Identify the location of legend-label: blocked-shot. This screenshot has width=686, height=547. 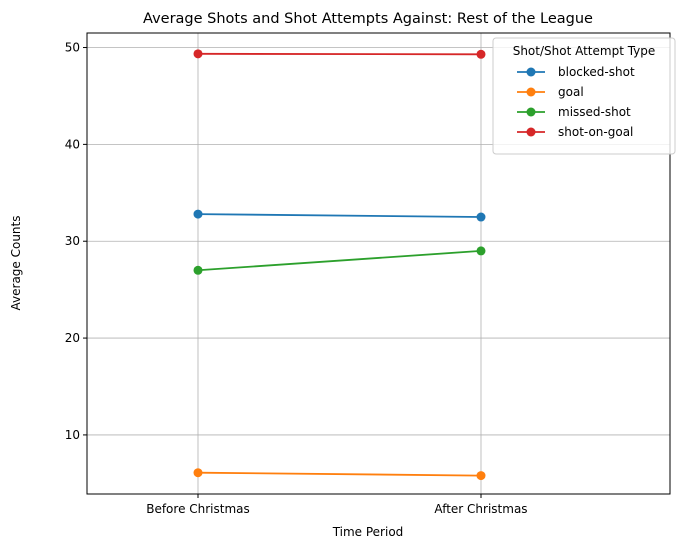
(596, 72).